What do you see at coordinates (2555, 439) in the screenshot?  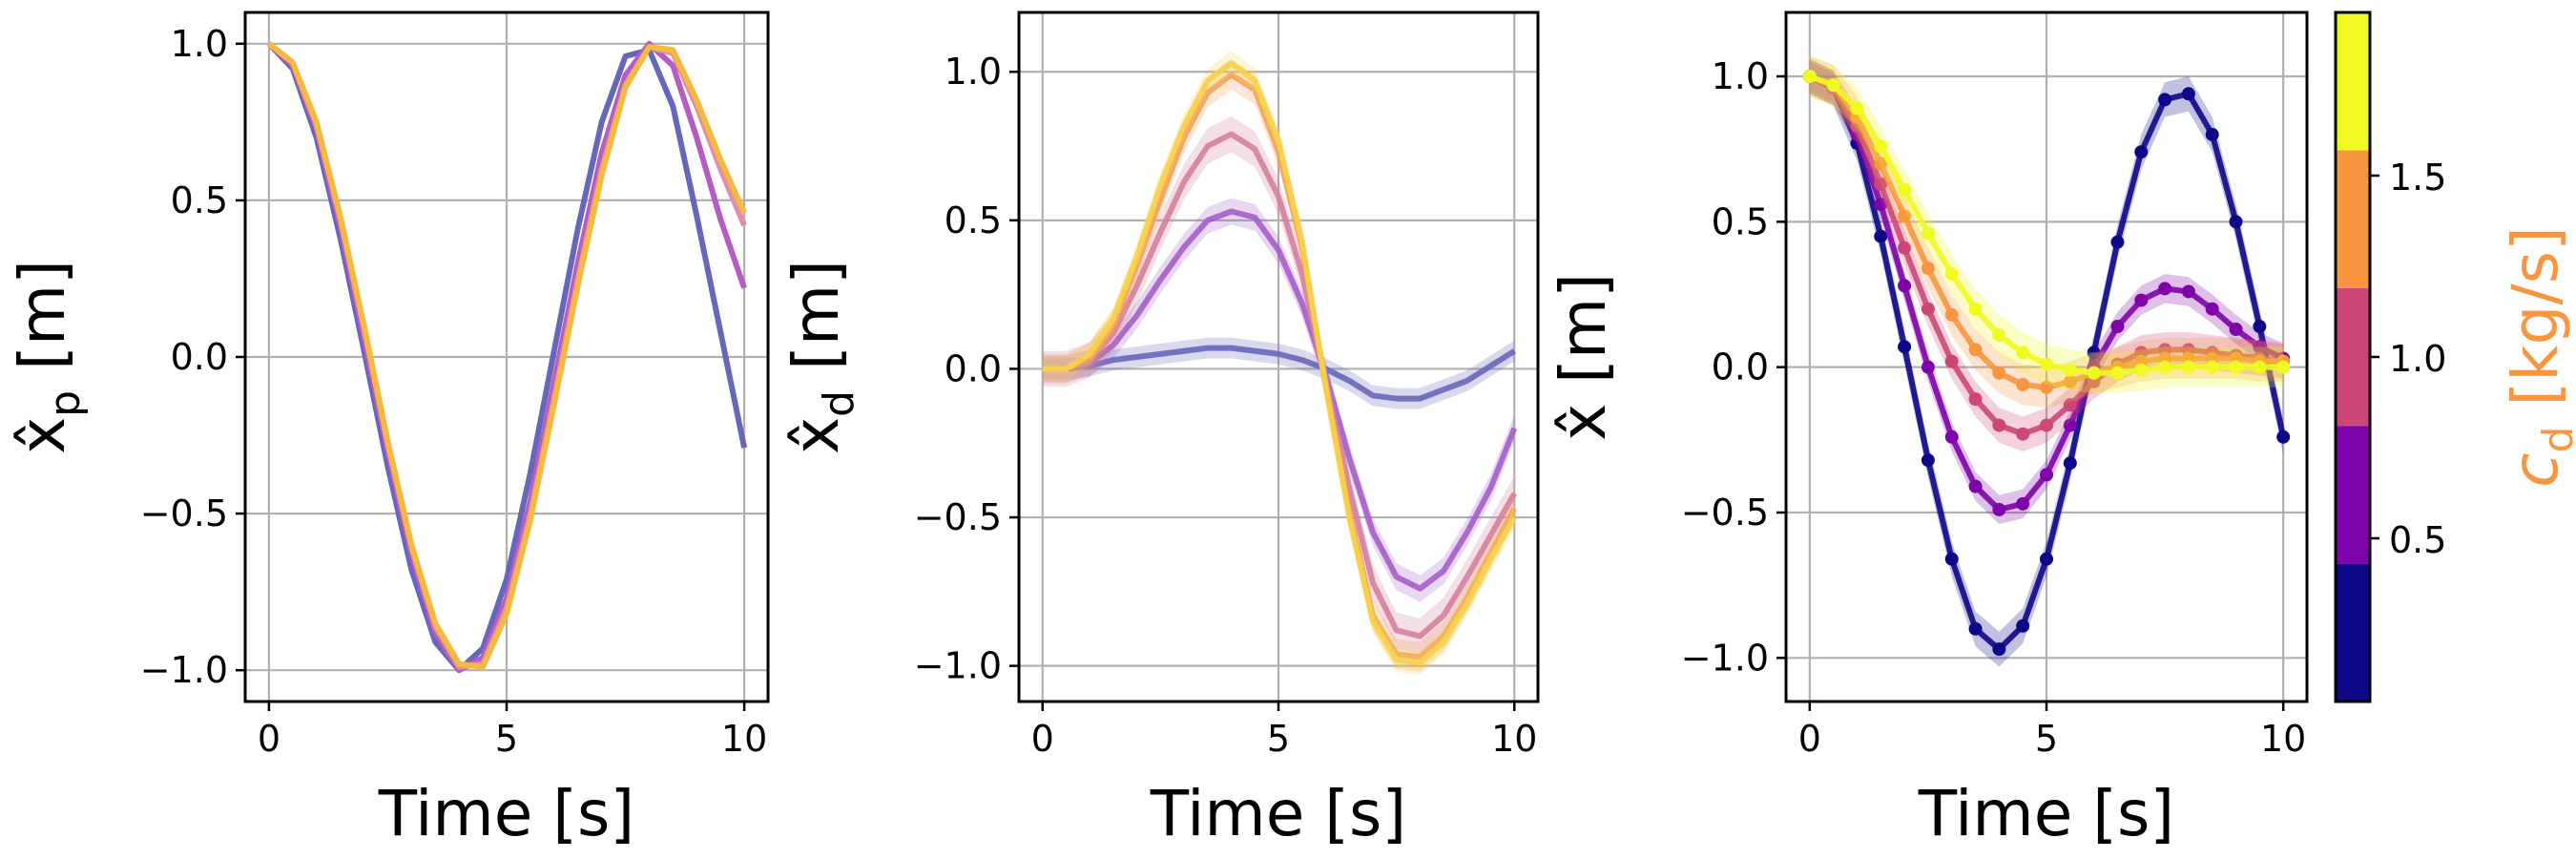 I see `colorbar-label-sub: d` at bounding box center [2555, 439].